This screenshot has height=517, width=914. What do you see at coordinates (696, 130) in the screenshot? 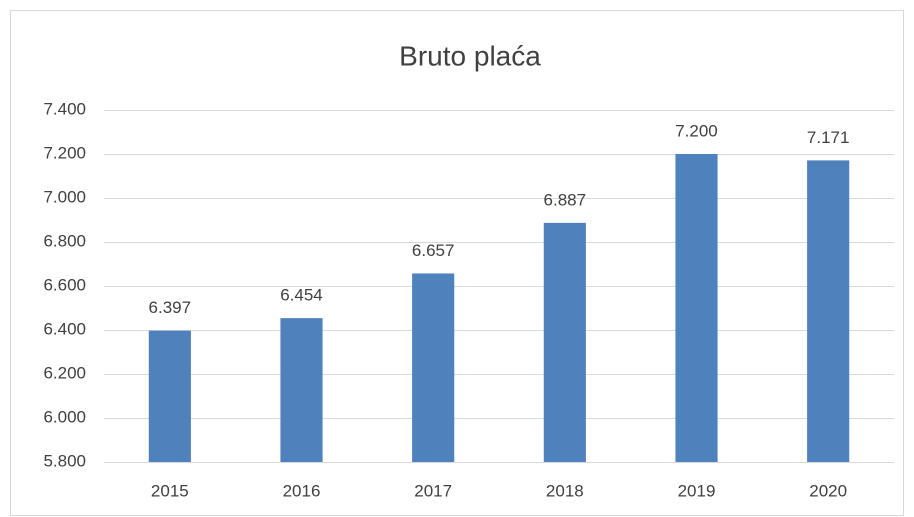
I see `data-label: 7.200` at bounding box center [696, 130].